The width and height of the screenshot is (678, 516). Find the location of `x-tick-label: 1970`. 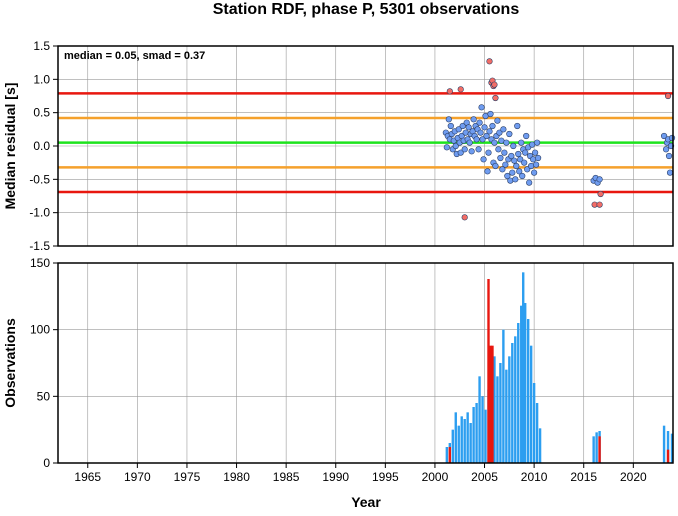

x-tick-label: 1970 is located at coordinates (137, 477).